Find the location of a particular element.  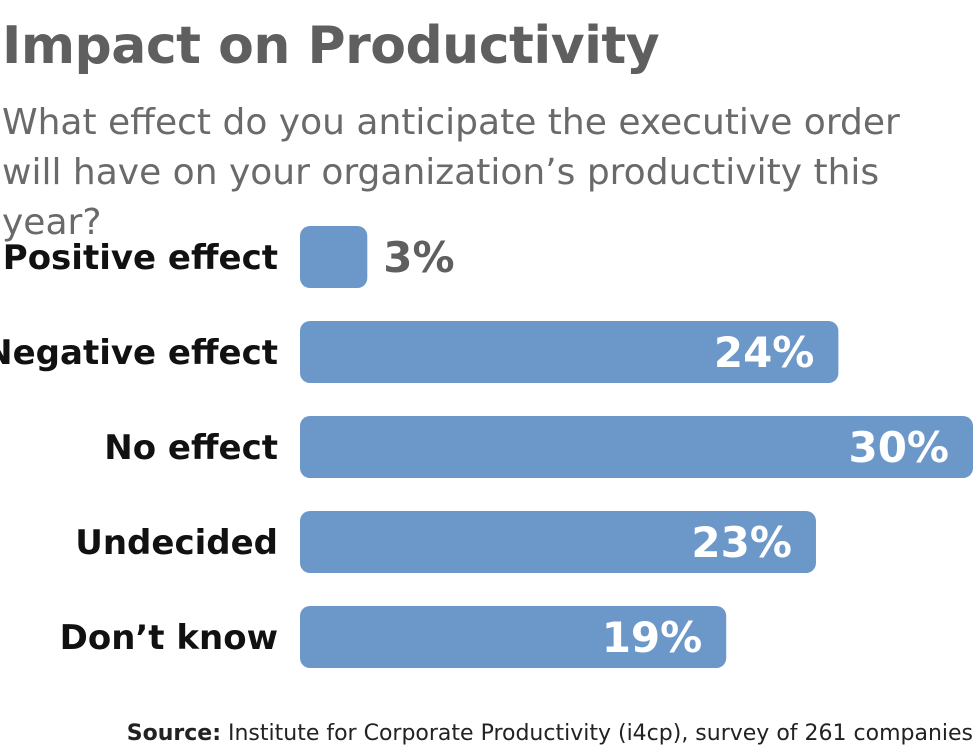

value-label-negative-effect: 24% is located at coordinates (764, 352).